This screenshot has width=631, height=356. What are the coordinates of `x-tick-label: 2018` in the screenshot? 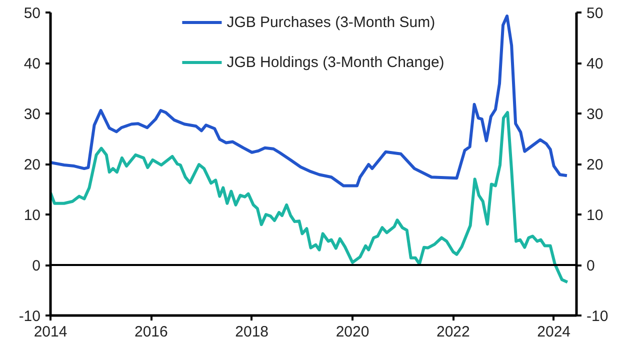 It's located at (252, 332).